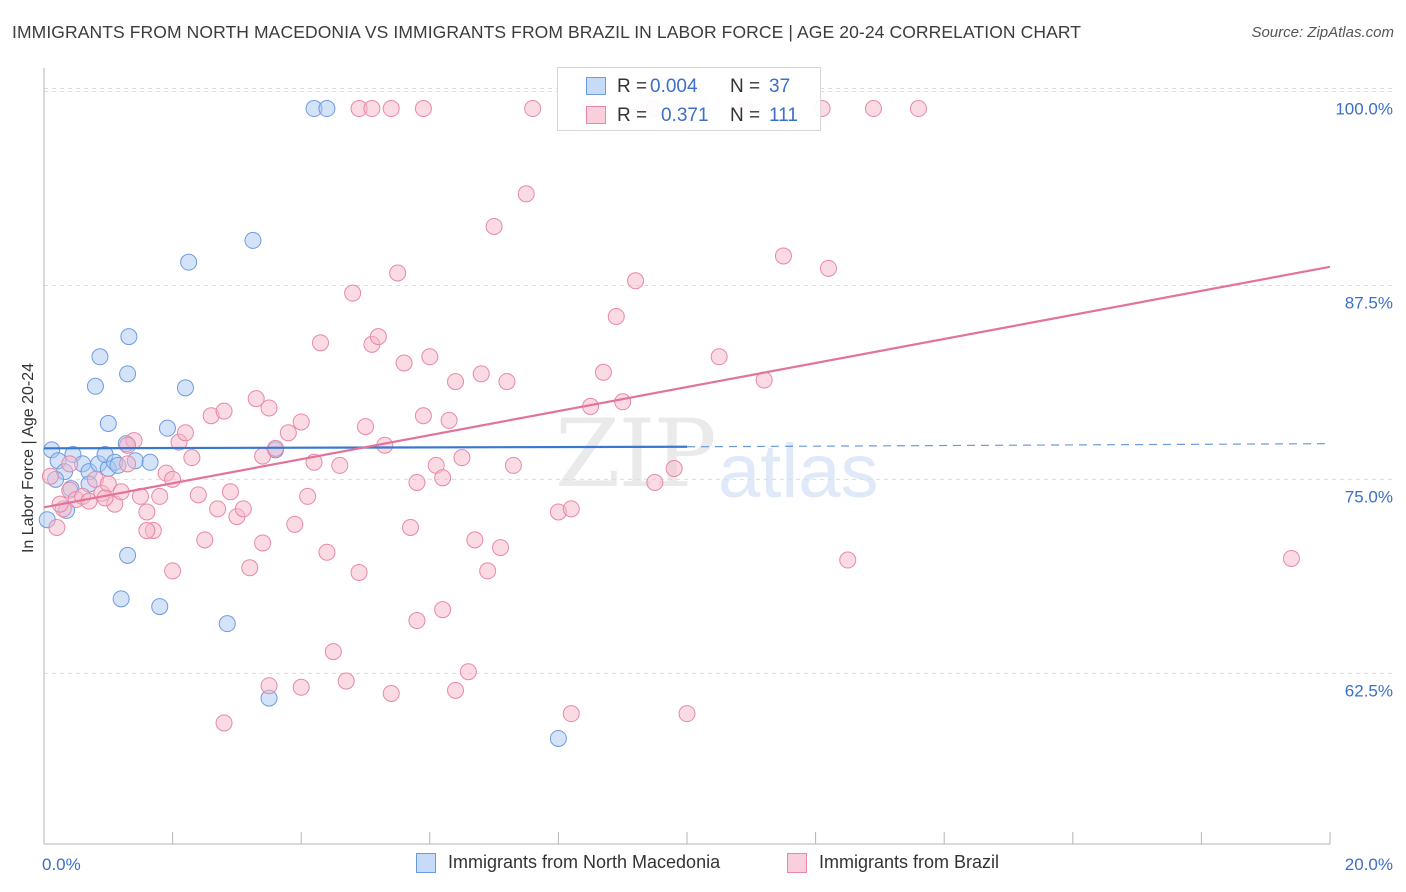 The image size is (1406, 892). Describe the element at coordinates (909, 862) in the screenshot. I see `legend-label: Immigrants from Brazil` at that location.